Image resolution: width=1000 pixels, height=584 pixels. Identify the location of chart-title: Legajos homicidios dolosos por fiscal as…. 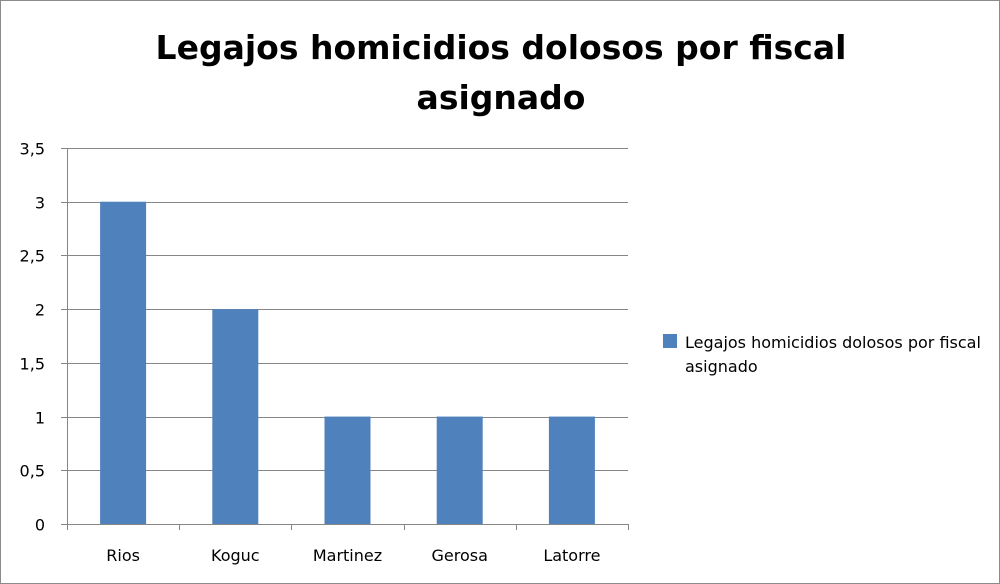
(501, 72).